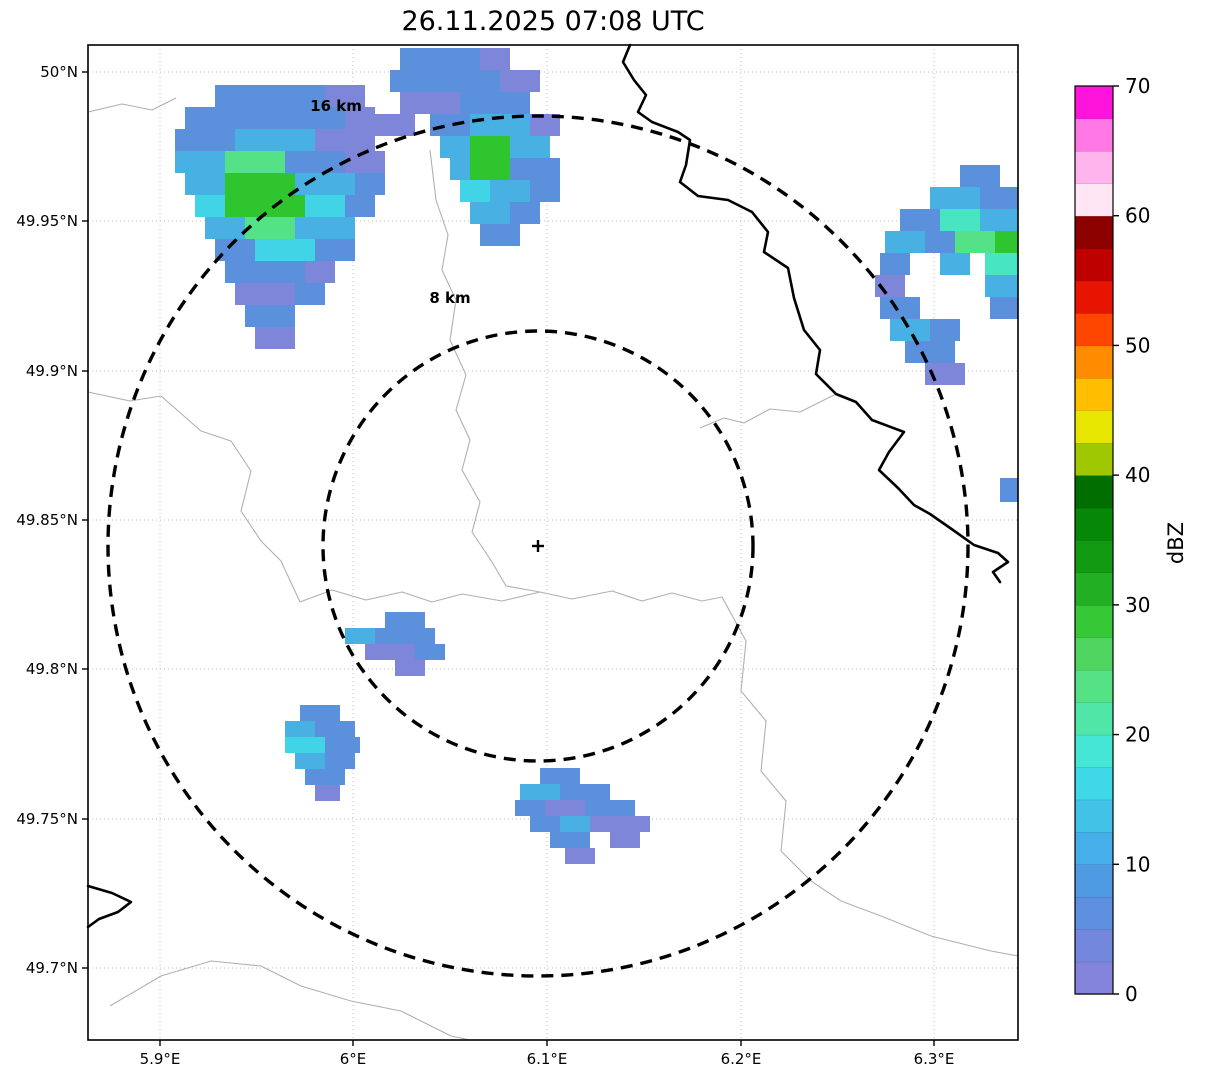 The height and width of the screenshot is (1069, 1207). Describe the element at coordinates (449, 298) in the screenshot. I see `range-ring-label: 8 km` at that location.